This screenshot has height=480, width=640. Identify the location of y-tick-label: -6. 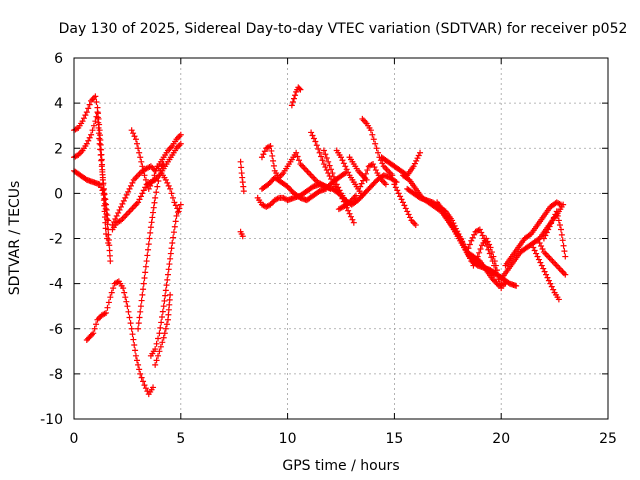
(56, 330).